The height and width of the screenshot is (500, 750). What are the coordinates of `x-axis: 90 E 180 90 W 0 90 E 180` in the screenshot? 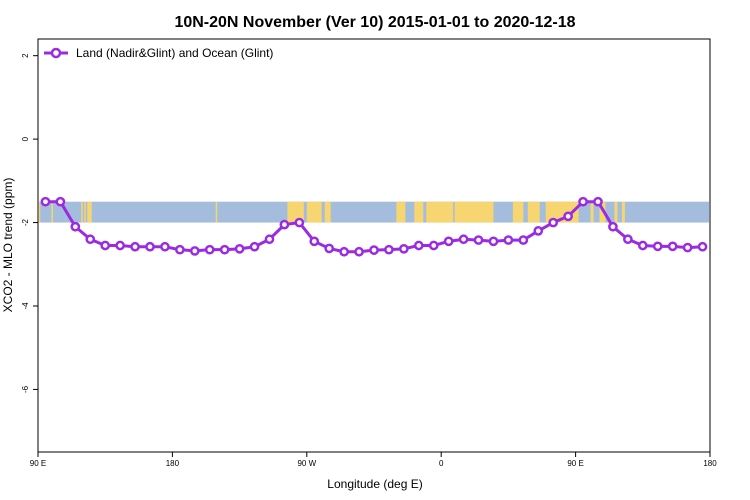 It's located at (373, 460).